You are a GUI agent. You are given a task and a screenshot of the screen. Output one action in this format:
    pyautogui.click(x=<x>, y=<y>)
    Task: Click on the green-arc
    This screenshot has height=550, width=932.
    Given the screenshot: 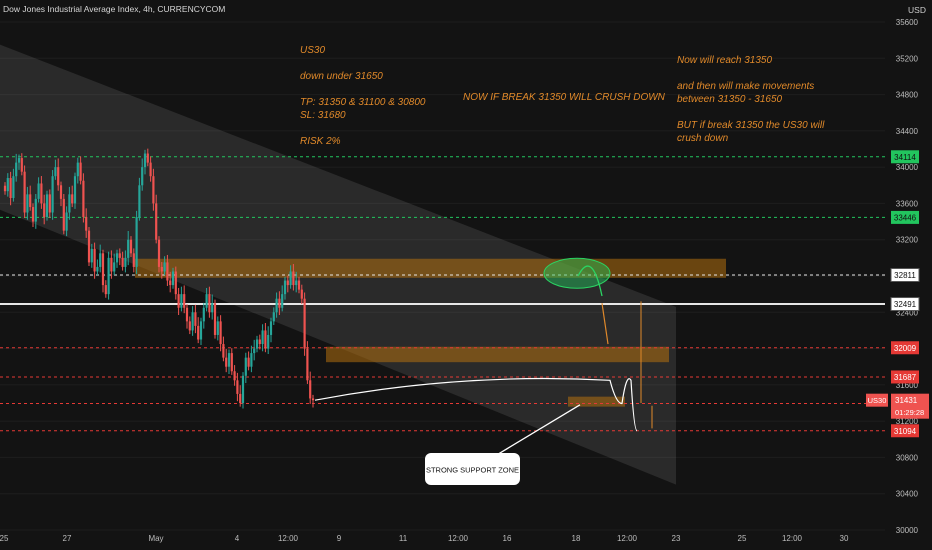 What is the action you would take?
    pyautogui.click(x=590, y=281)
    